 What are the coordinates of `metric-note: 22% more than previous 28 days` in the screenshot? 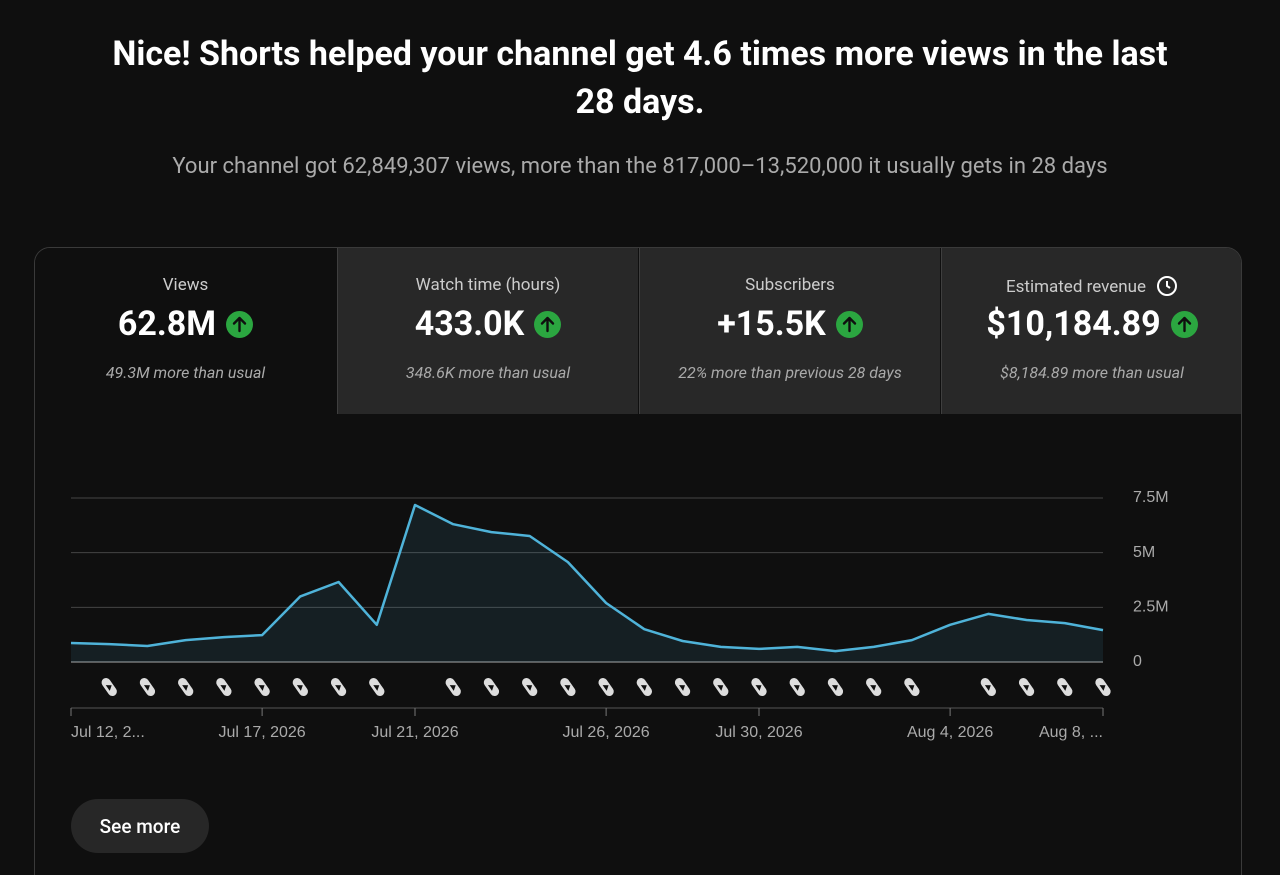 It's located at (790, 372).